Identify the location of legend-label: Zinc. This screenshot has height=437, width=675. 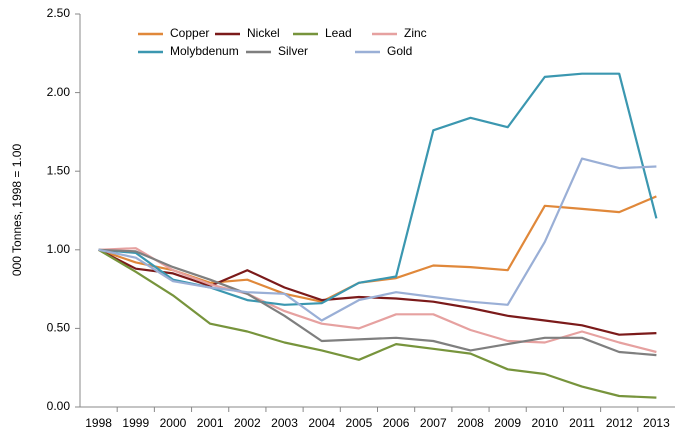
(415, 33).